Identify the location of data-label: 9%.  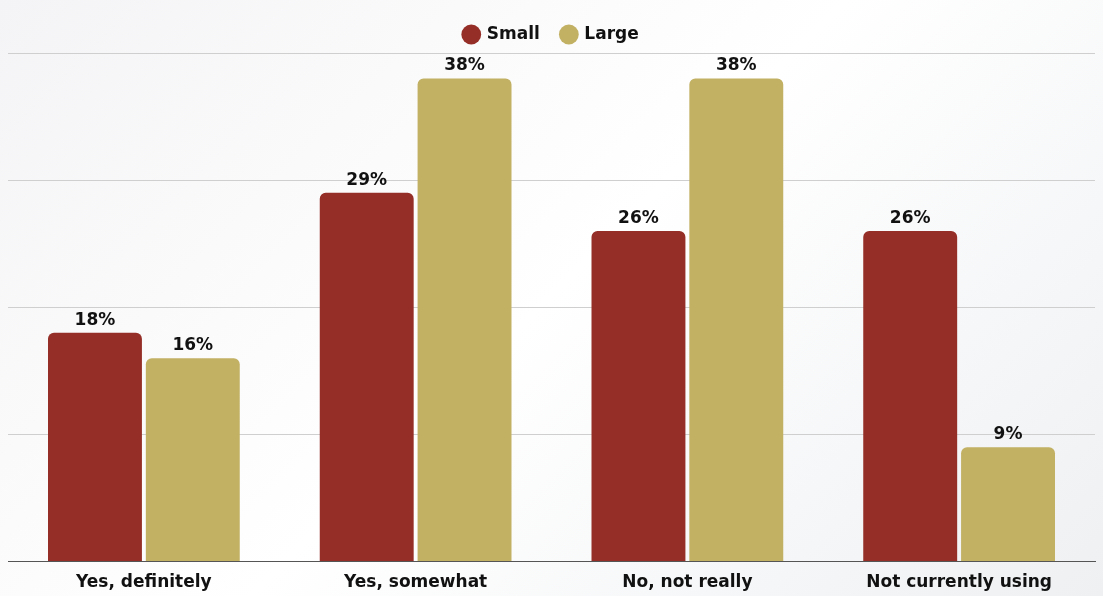
(1008, 433).